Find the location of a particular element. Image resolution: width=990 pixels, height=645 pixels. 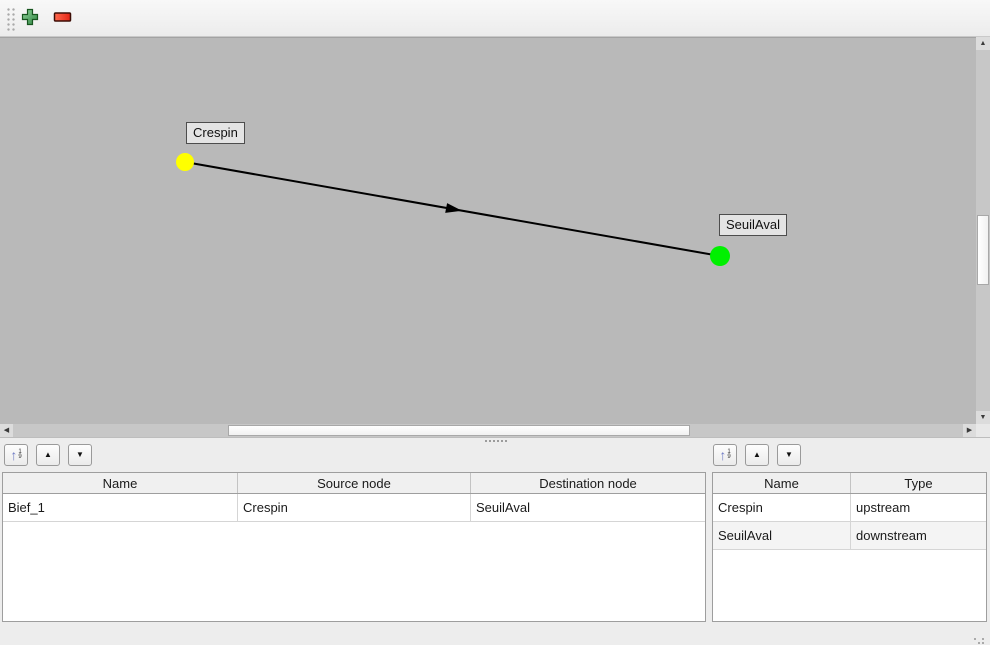

table-row: Crespin upstream is located at coordinates (849, 508).